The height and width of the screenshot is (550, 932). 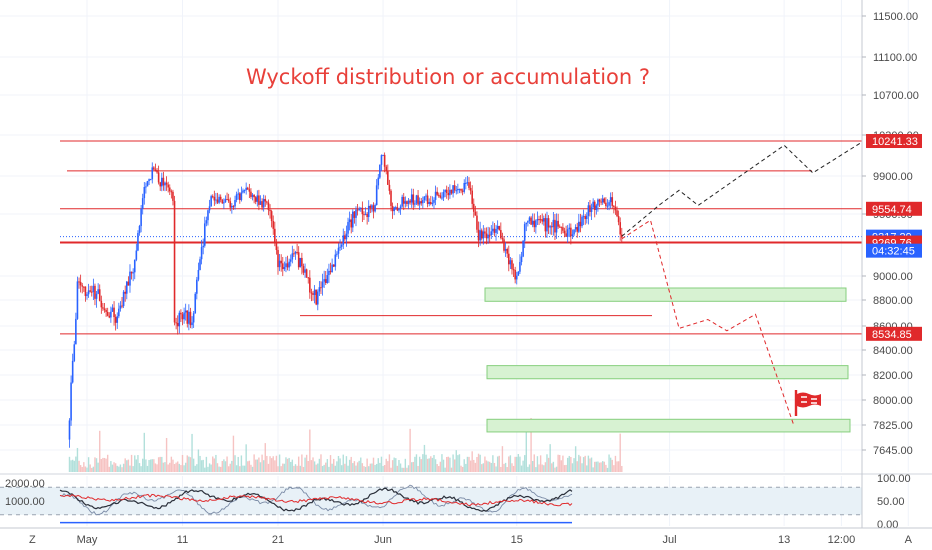 I want to click on level-price-tag: 8534.85, so click(x=892, y=335).